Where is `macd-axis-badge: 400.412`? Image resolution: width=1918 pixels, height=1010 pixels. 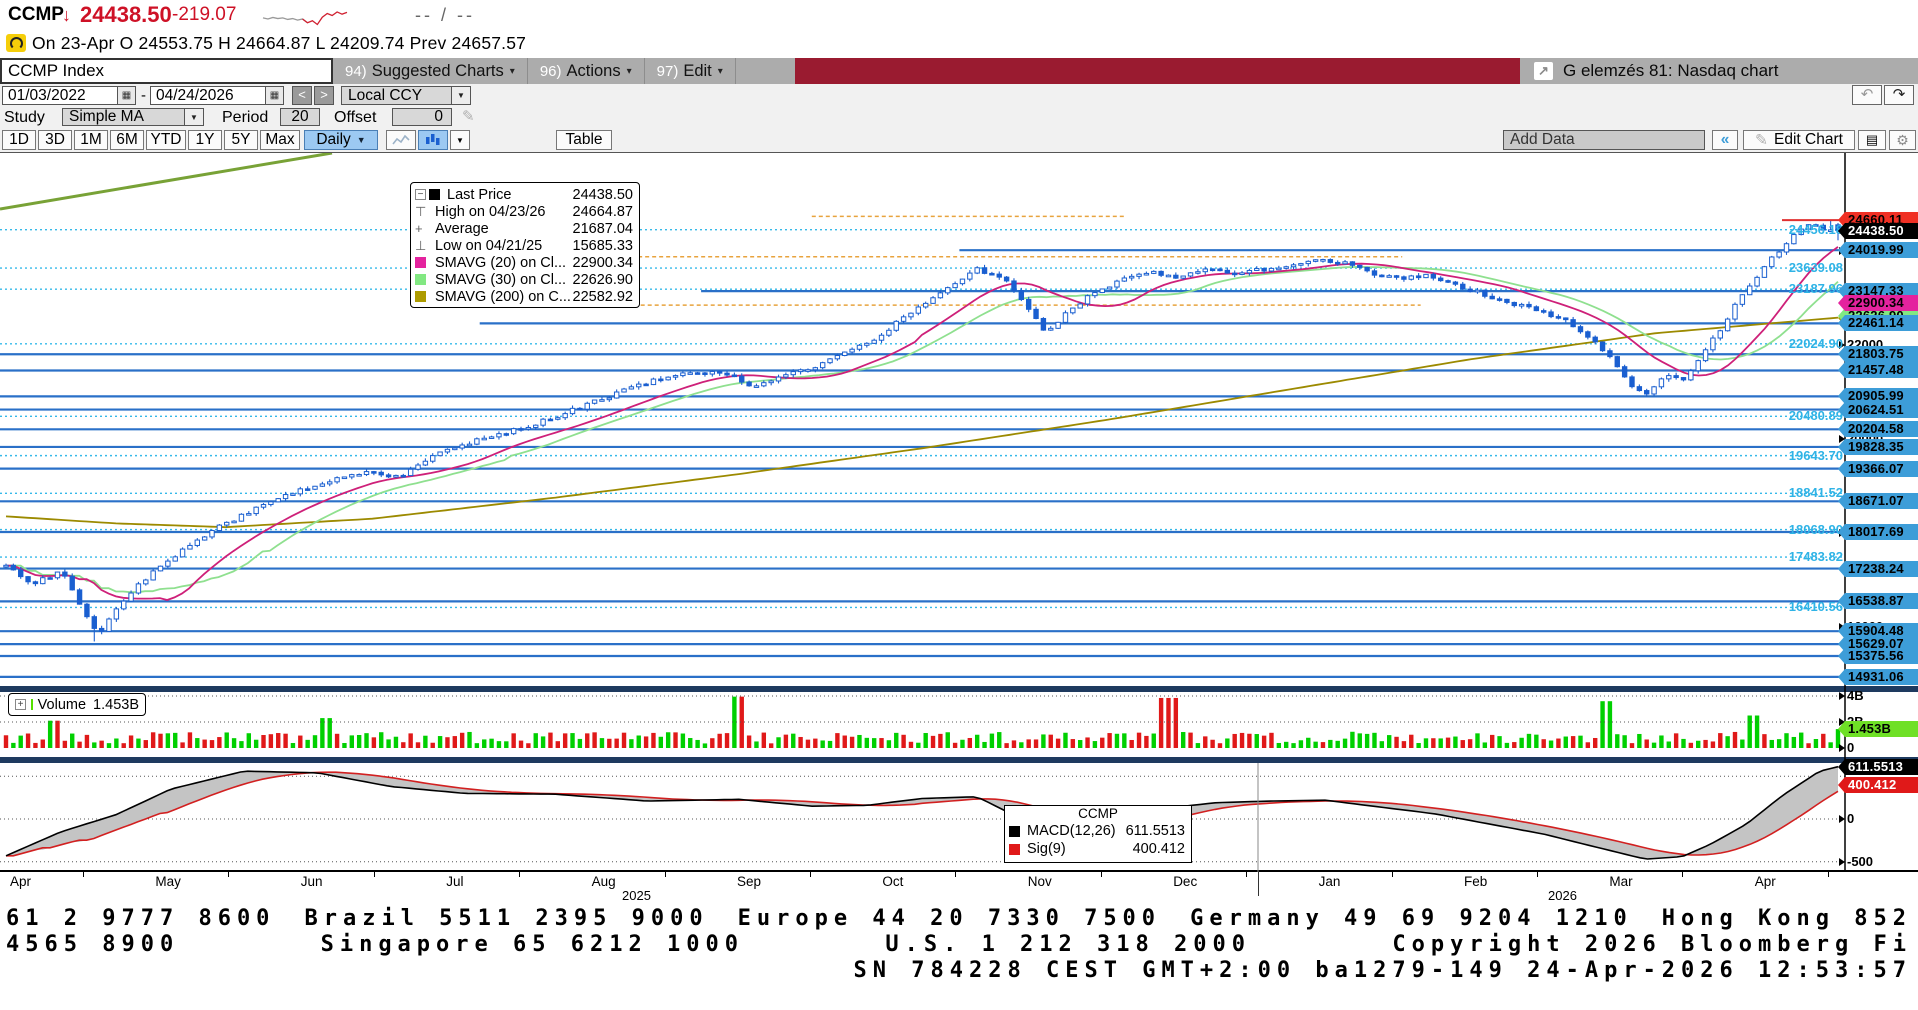
macd-axis-badge: 400.412 is located at coordinates (1878, 784).